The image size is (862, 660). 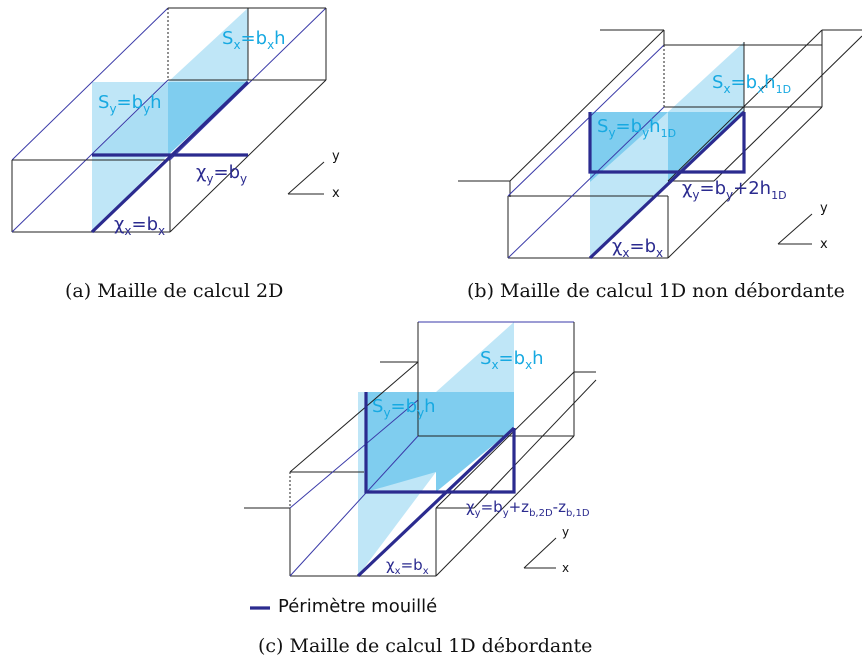 What do you see at coordinates (313, 175) in the screenshot?
I see `axes-indicator-a: y x` at bounding box center [313, 175].